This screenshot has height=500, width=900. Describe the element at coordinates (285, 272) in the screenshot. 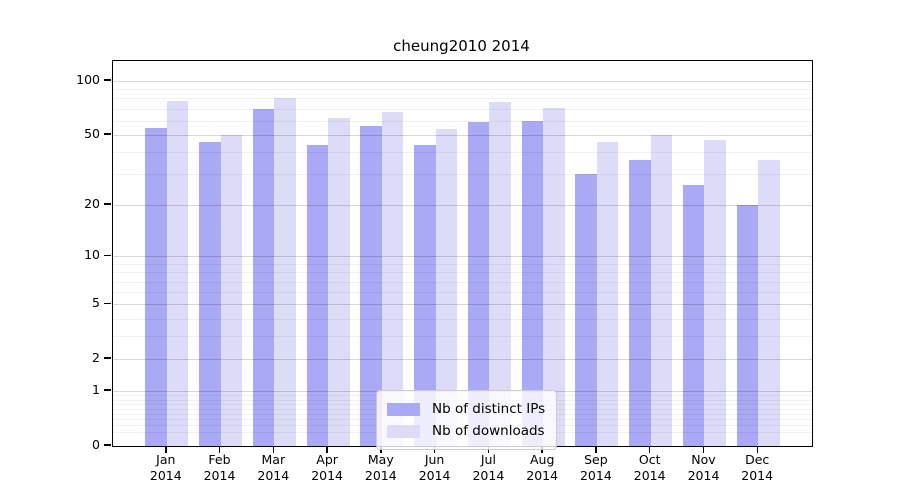

I see `bar-downloads-mar` at that location.